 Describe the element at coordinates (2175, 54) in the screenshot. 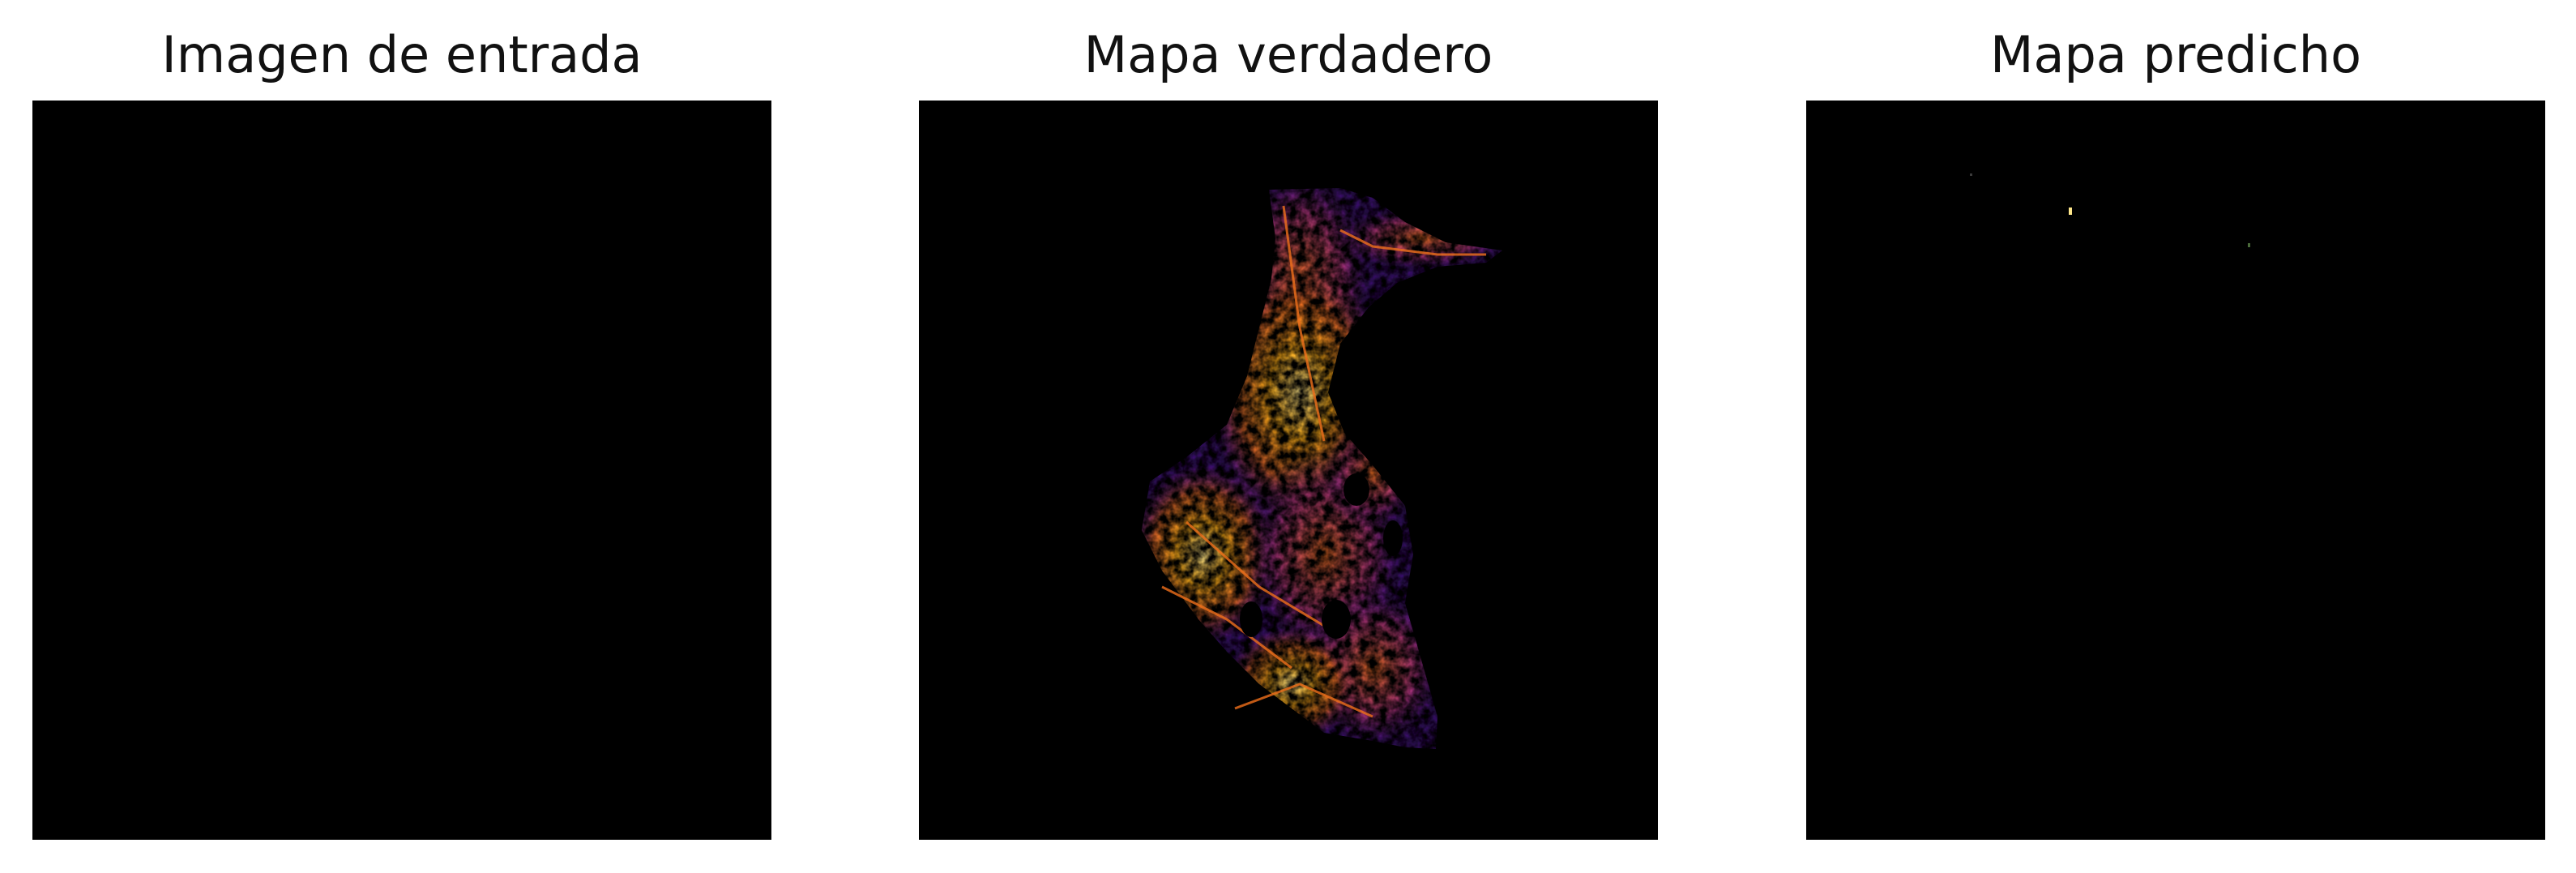

I see `panel-title: Mapa predicho` at that location.